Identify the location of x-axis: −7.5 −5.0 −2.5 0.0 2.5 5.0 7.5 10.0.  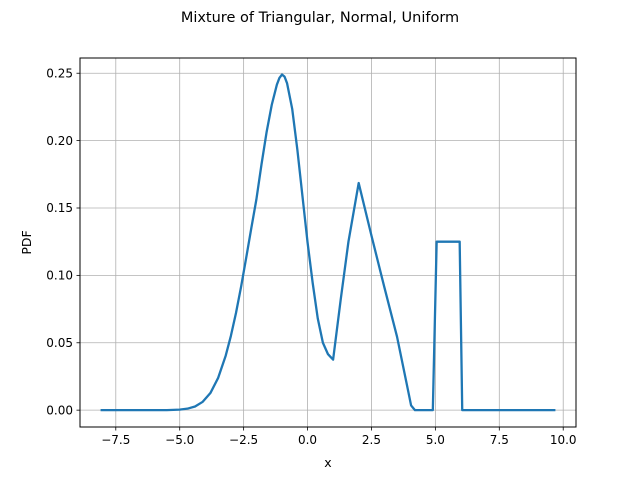
(339, 437).